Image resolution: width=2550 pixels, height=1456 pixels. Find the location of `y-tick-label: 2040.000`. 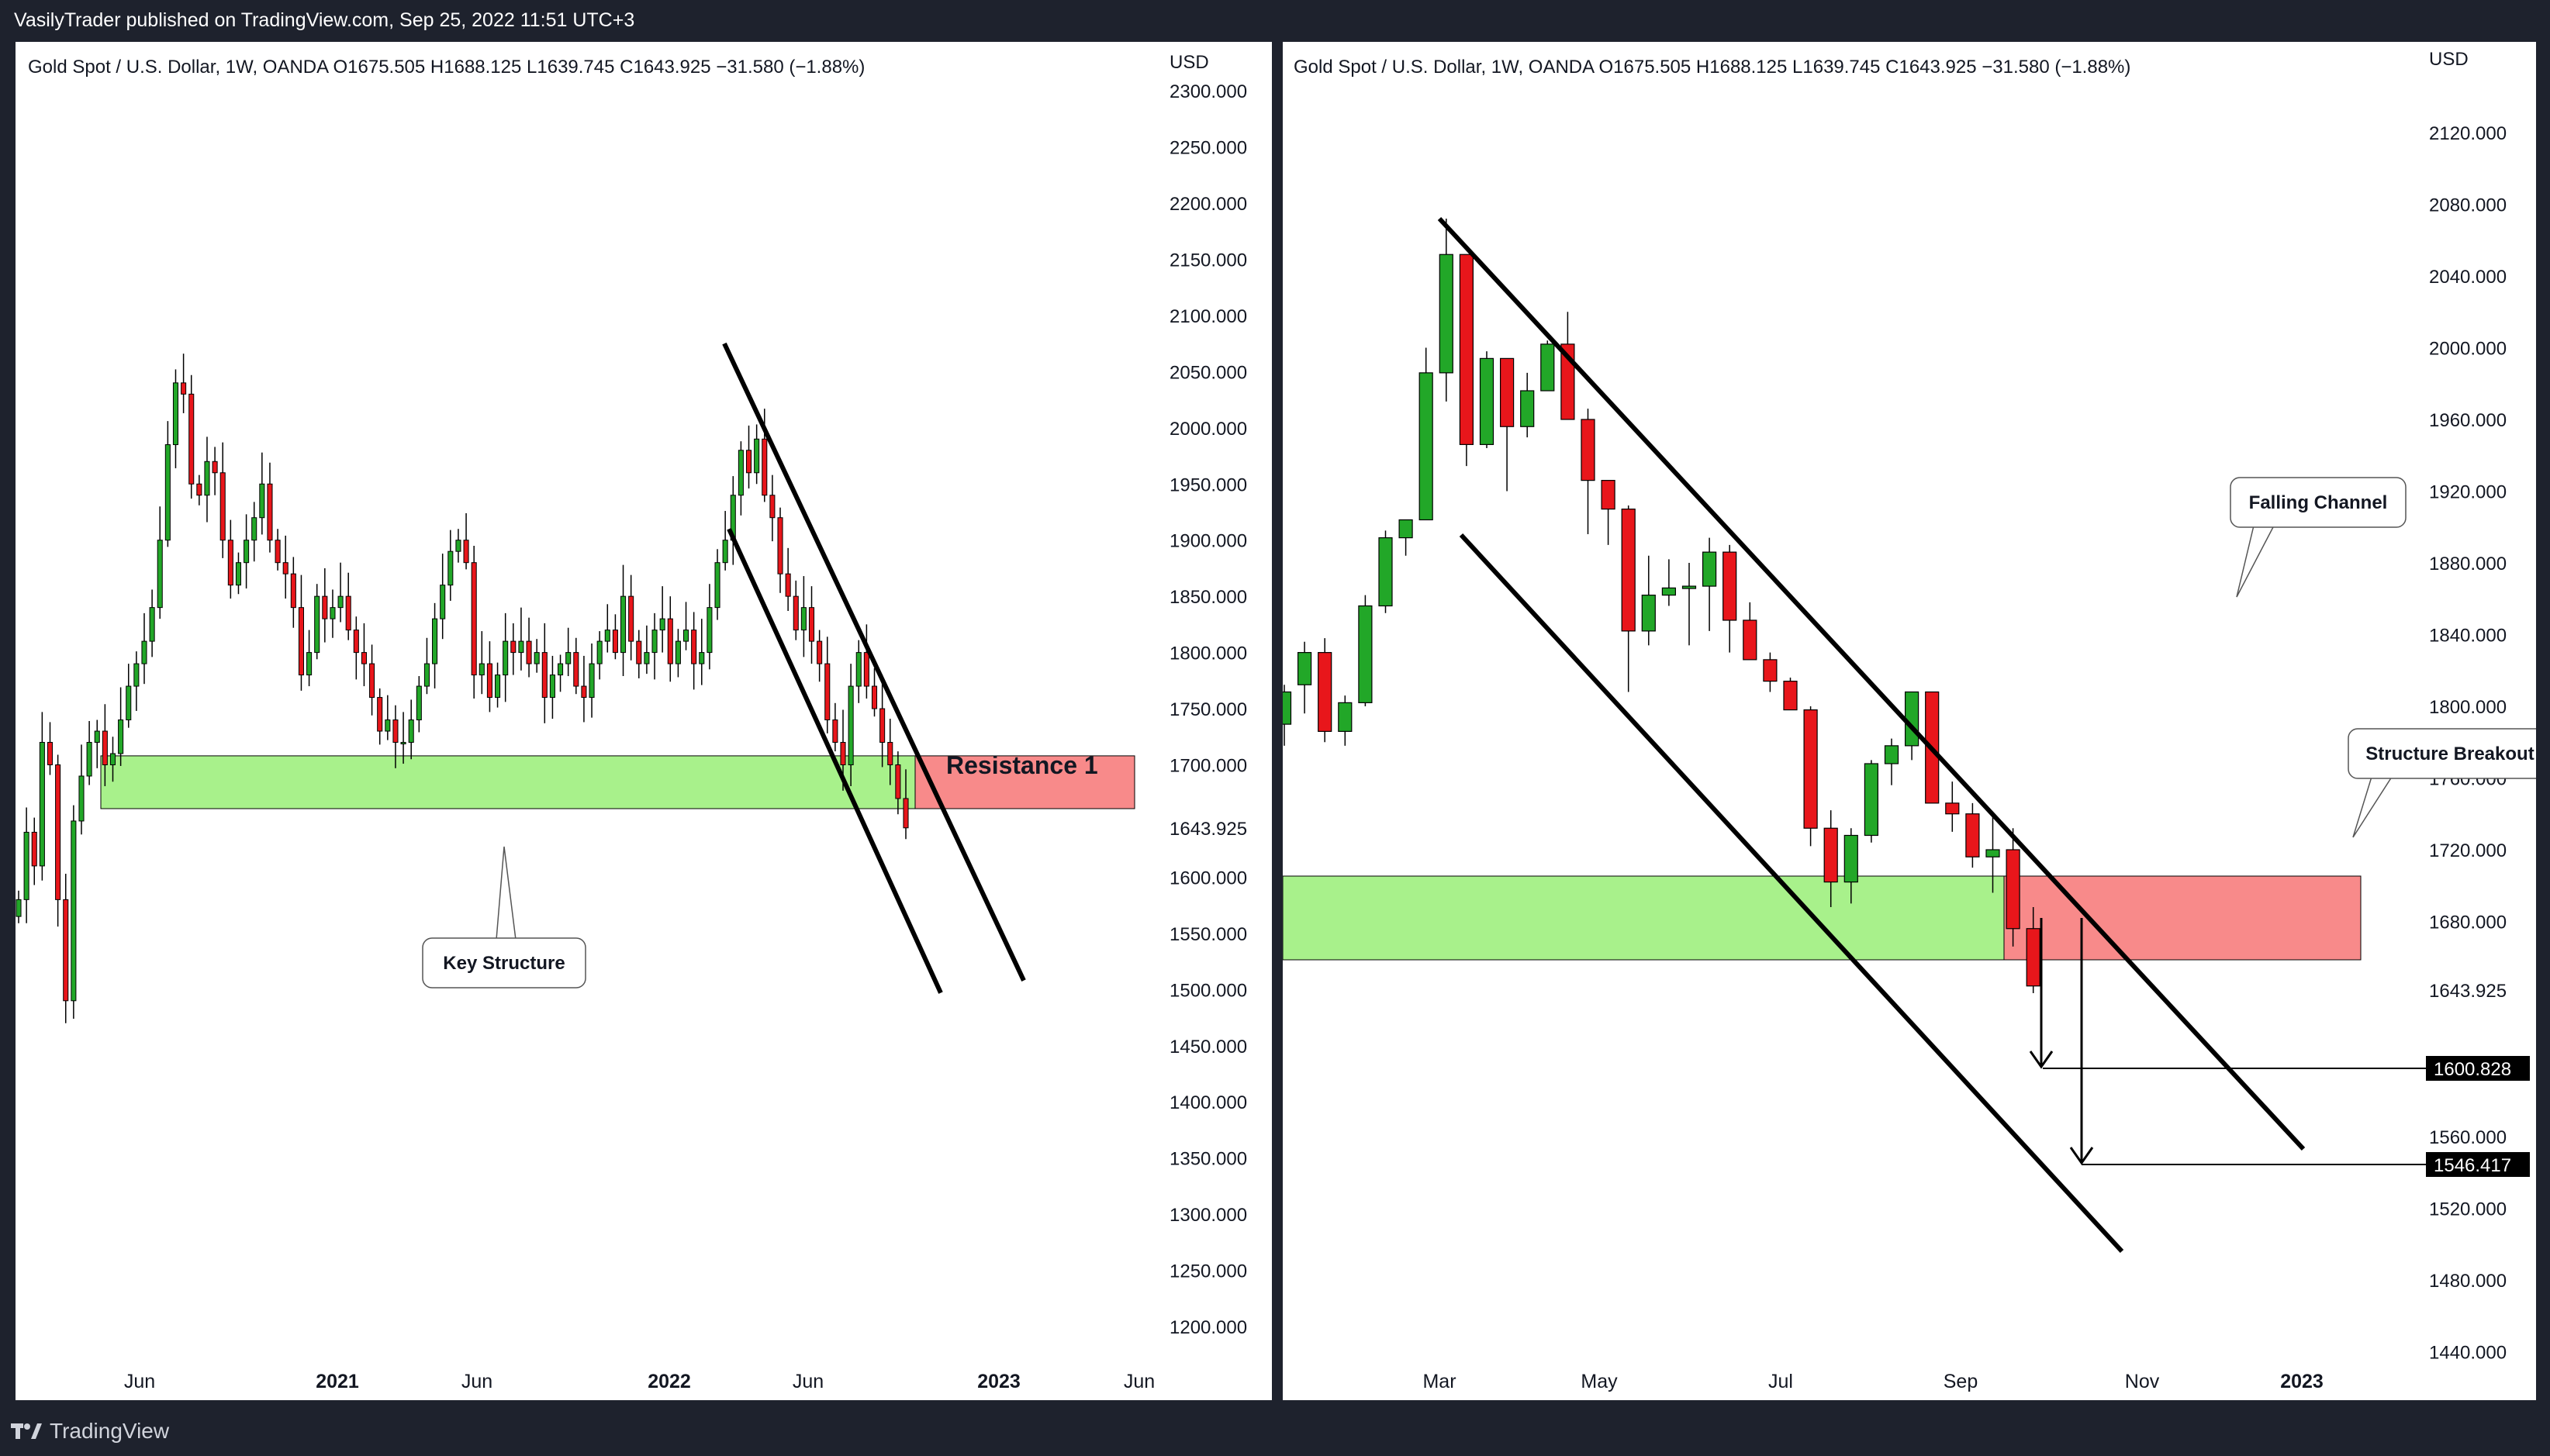

y-tick-label: 2040.000 is located at coordinates (2468, 277).